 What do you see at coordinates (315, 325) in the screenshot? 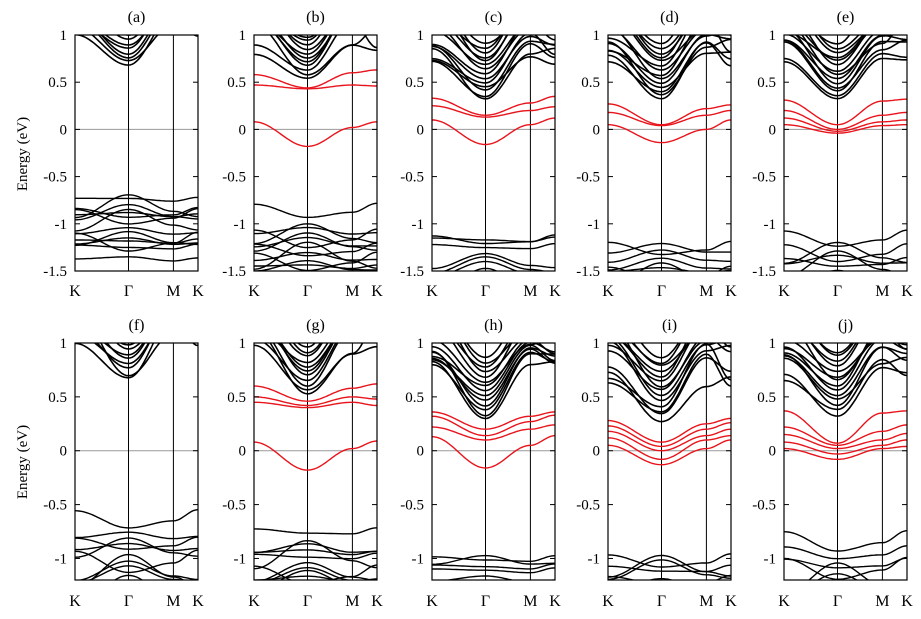
I see `panel-label: (g)` at bounding box center [315, 325].